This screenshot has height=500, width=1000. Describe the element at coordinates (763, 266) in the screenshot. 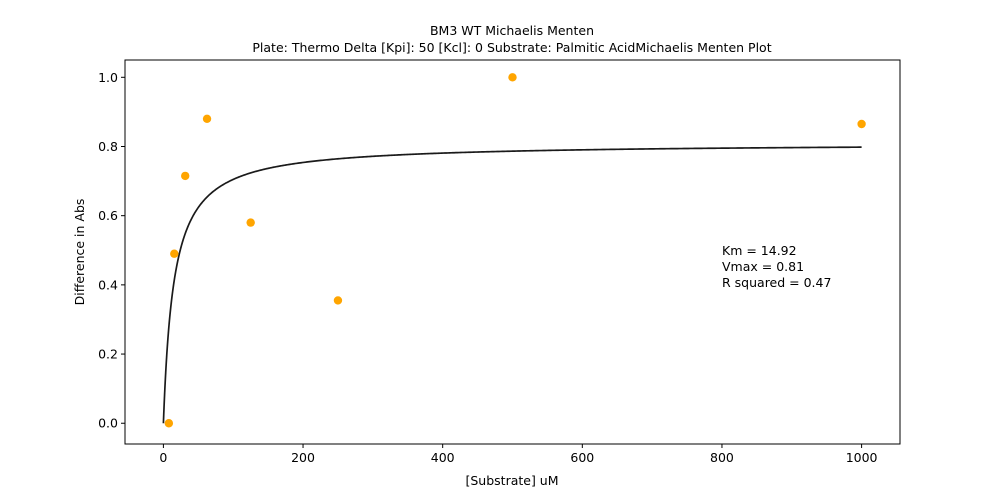

I see `annotation-line-1: Vmax = 0.81` at that location.